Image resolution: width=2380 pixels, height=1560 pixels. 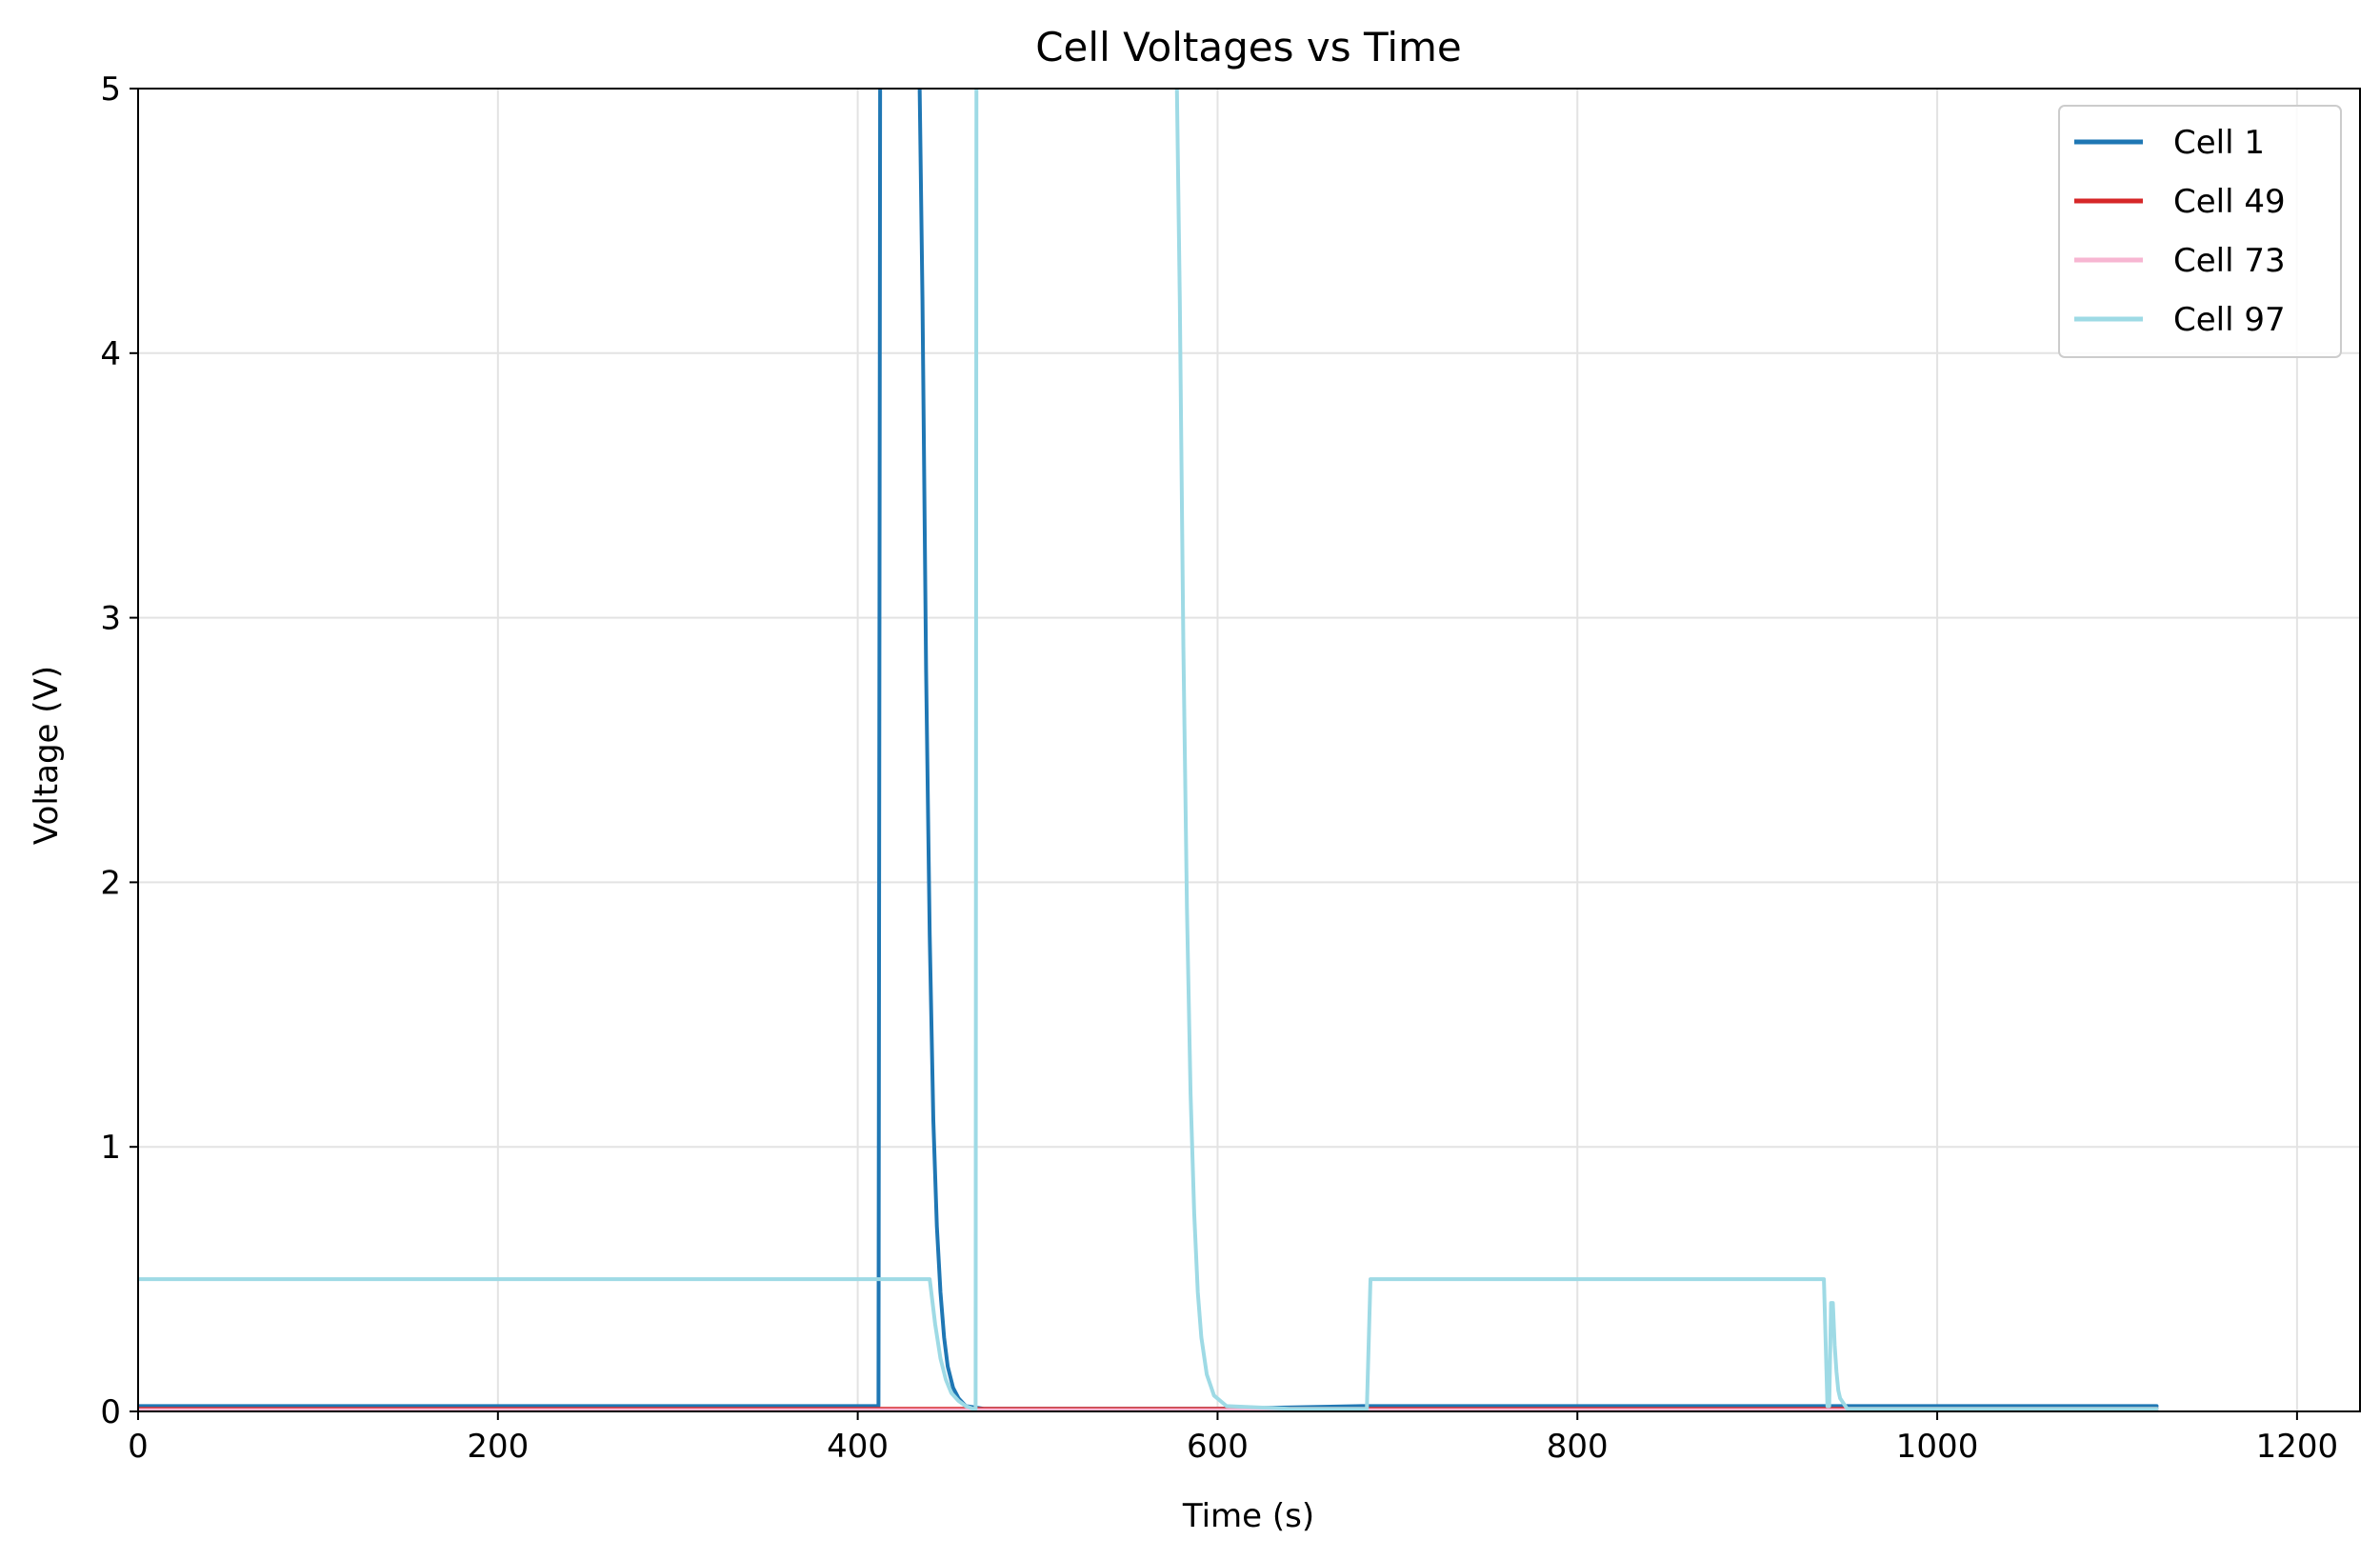 I want to click on x-tick-label: 1000, so click(x=1937, y=1447).